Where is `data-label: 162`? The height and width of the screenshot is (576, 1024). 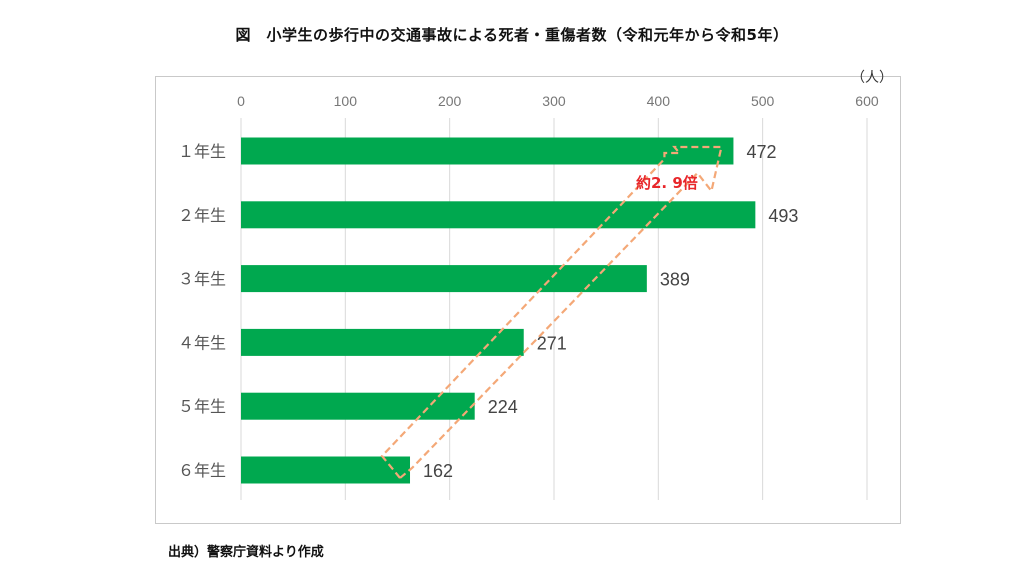
data-label: 162 is located at coordinates (438, 471).